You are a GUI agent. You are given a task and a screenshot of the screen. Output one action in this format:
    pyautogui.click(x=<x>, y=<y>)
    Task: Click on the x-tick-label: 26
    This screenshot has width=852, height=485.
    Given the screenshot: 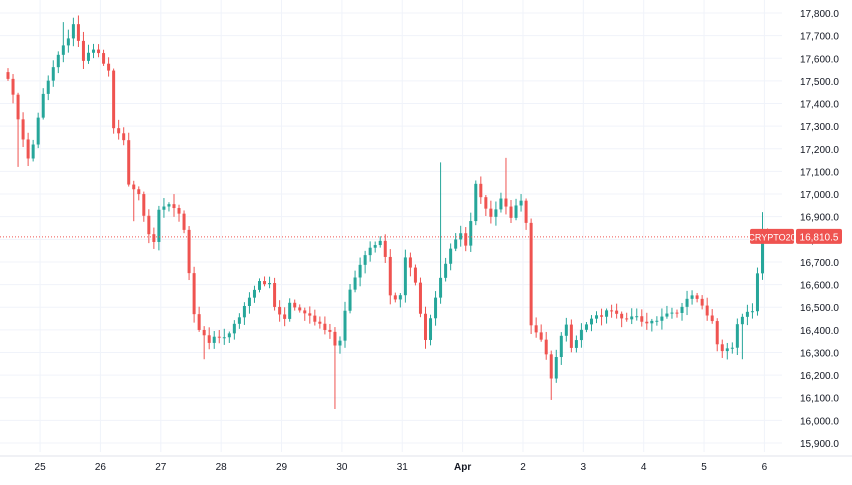 What is the action you would take?
    pyautogui.click(x=101, y=467)
    